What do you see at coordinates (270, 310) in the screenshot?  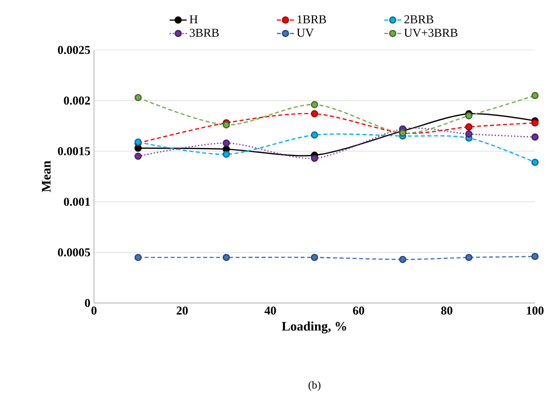 I see `x-tick-label: 40` at bounding box center [270, 310].